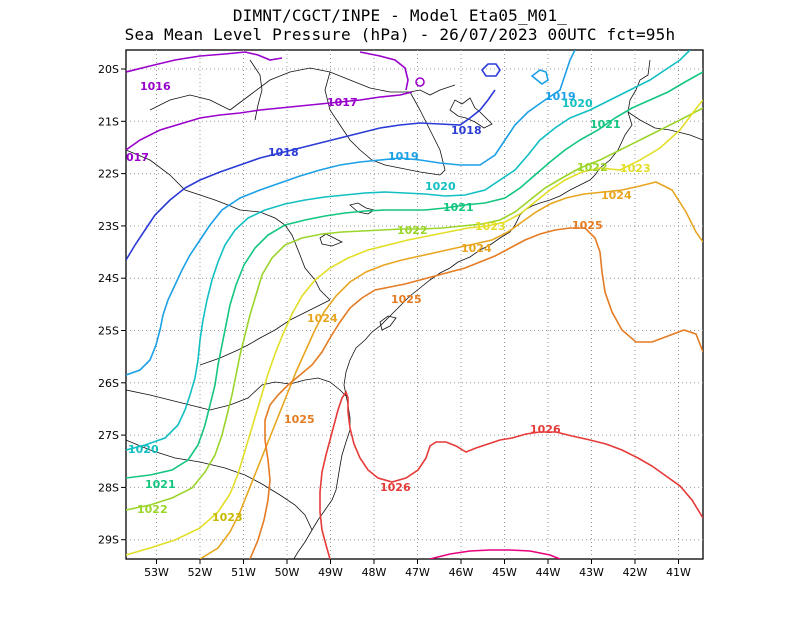  Describe the element at coordinates (227, 517) in the screenshot. I see `label-1023-south: 1023` at that location.